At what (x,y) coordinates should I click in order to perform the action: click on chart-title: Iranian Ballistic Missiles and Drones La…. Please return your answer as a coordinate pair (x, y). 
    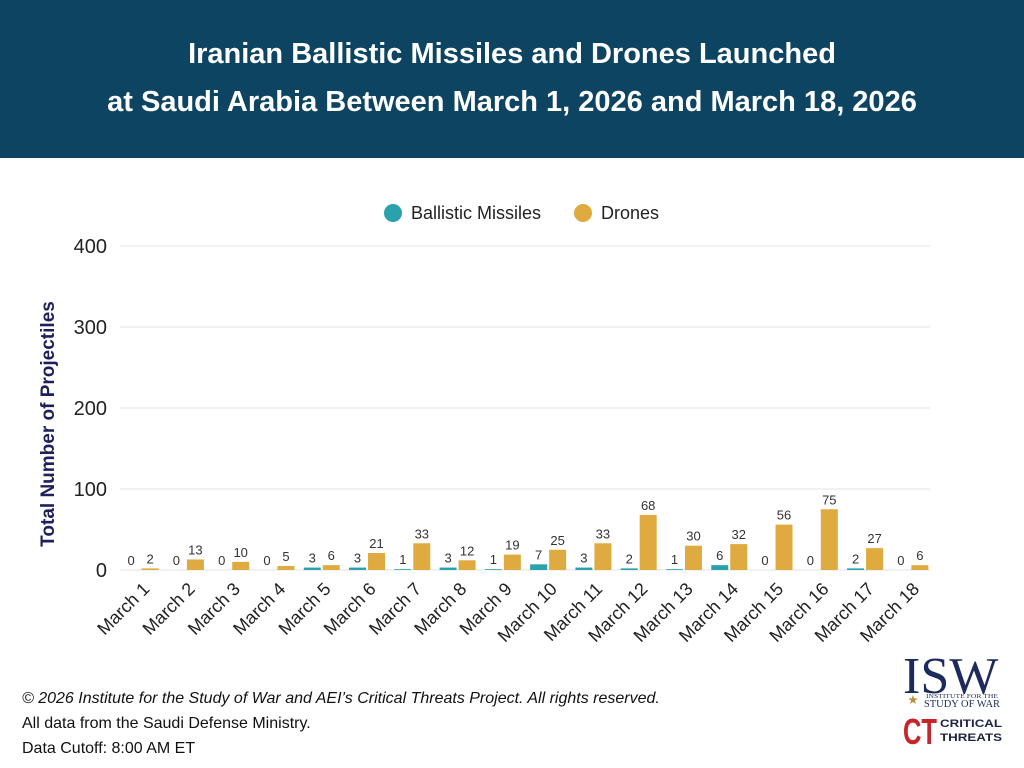
    Looking at the image, I should click on (512, 78).